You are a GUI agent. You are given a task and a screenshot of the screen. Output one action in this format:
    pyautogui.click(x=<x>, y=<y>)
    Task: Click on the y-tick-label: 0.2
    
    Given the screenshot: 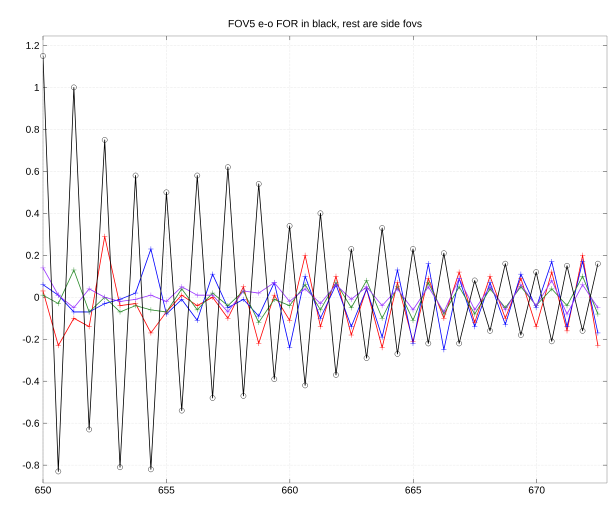 What is the action you would take?
    pyautogui.click(x=32, y=255)
    